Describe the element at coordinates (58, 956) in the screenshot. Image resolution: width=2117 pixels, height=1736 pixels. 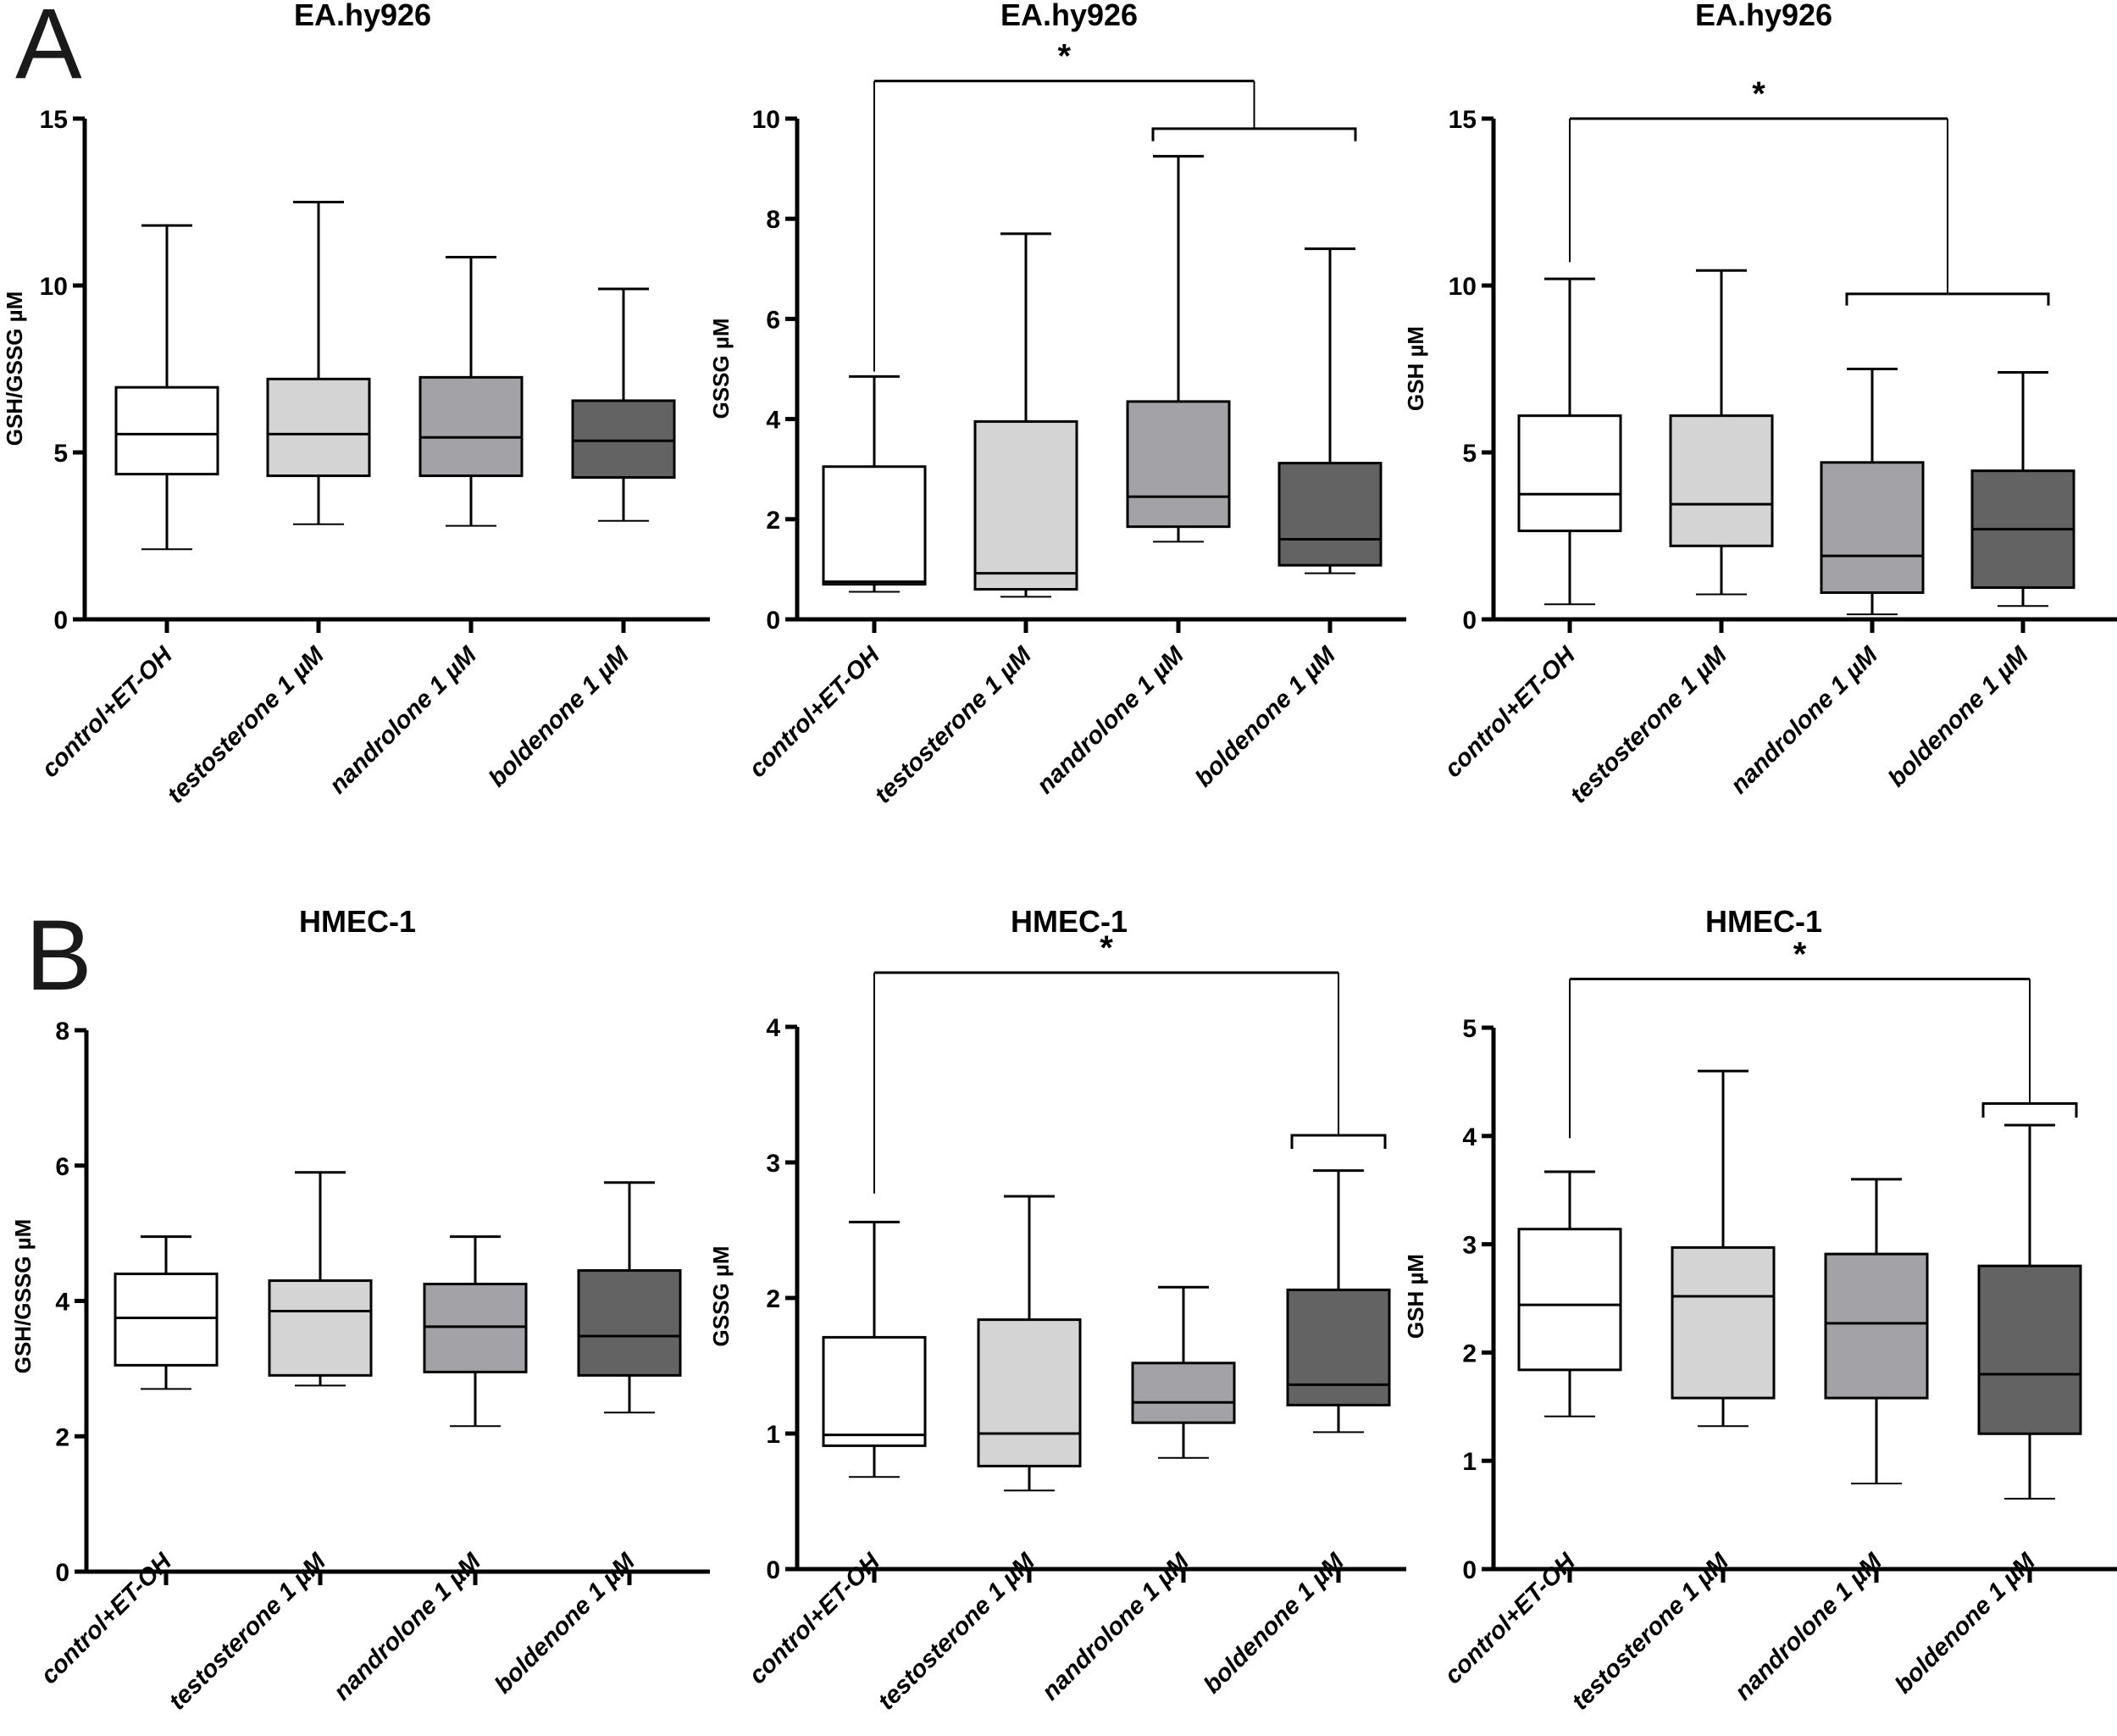
I see `panel-letter-b: B` at that location.